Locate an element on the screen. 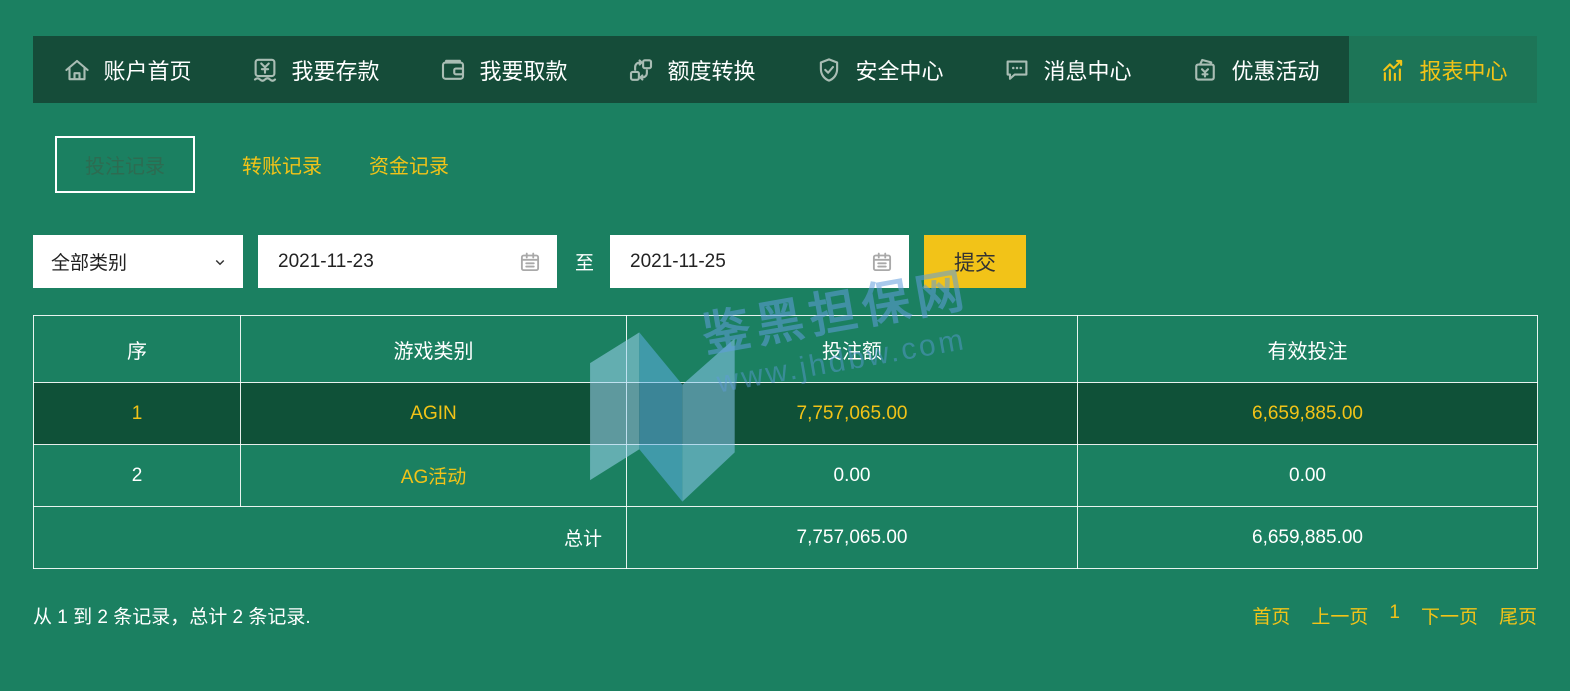 The image size is (1570, 691). nav-item-withdraw: 我要取款 is located at coordinates (503, 69).